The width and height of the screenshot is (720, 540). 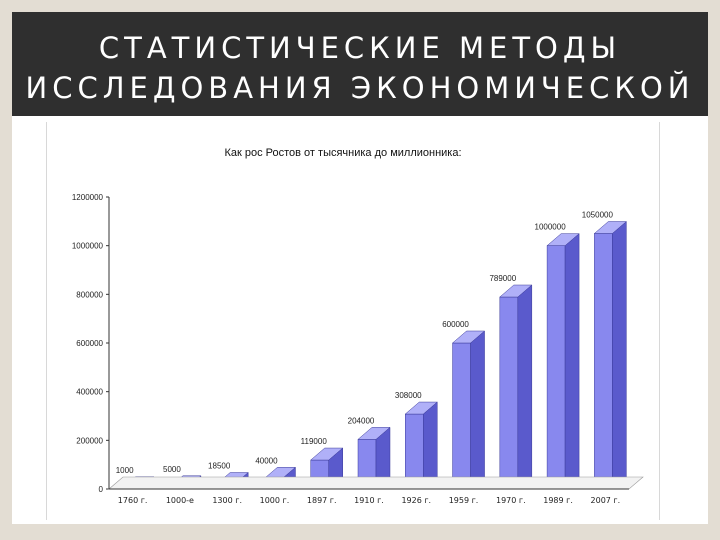 I want to click on data-label: 1050000, so click(x=598, y=215).